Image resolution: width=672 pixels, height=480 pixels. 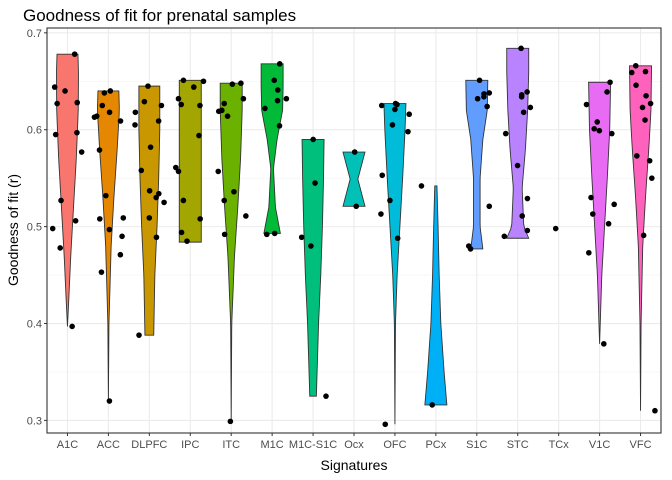 What do you see at coordinates (354, 179) in the screenshot?
I see `violin-ocx` at bounding box center [354, 179].